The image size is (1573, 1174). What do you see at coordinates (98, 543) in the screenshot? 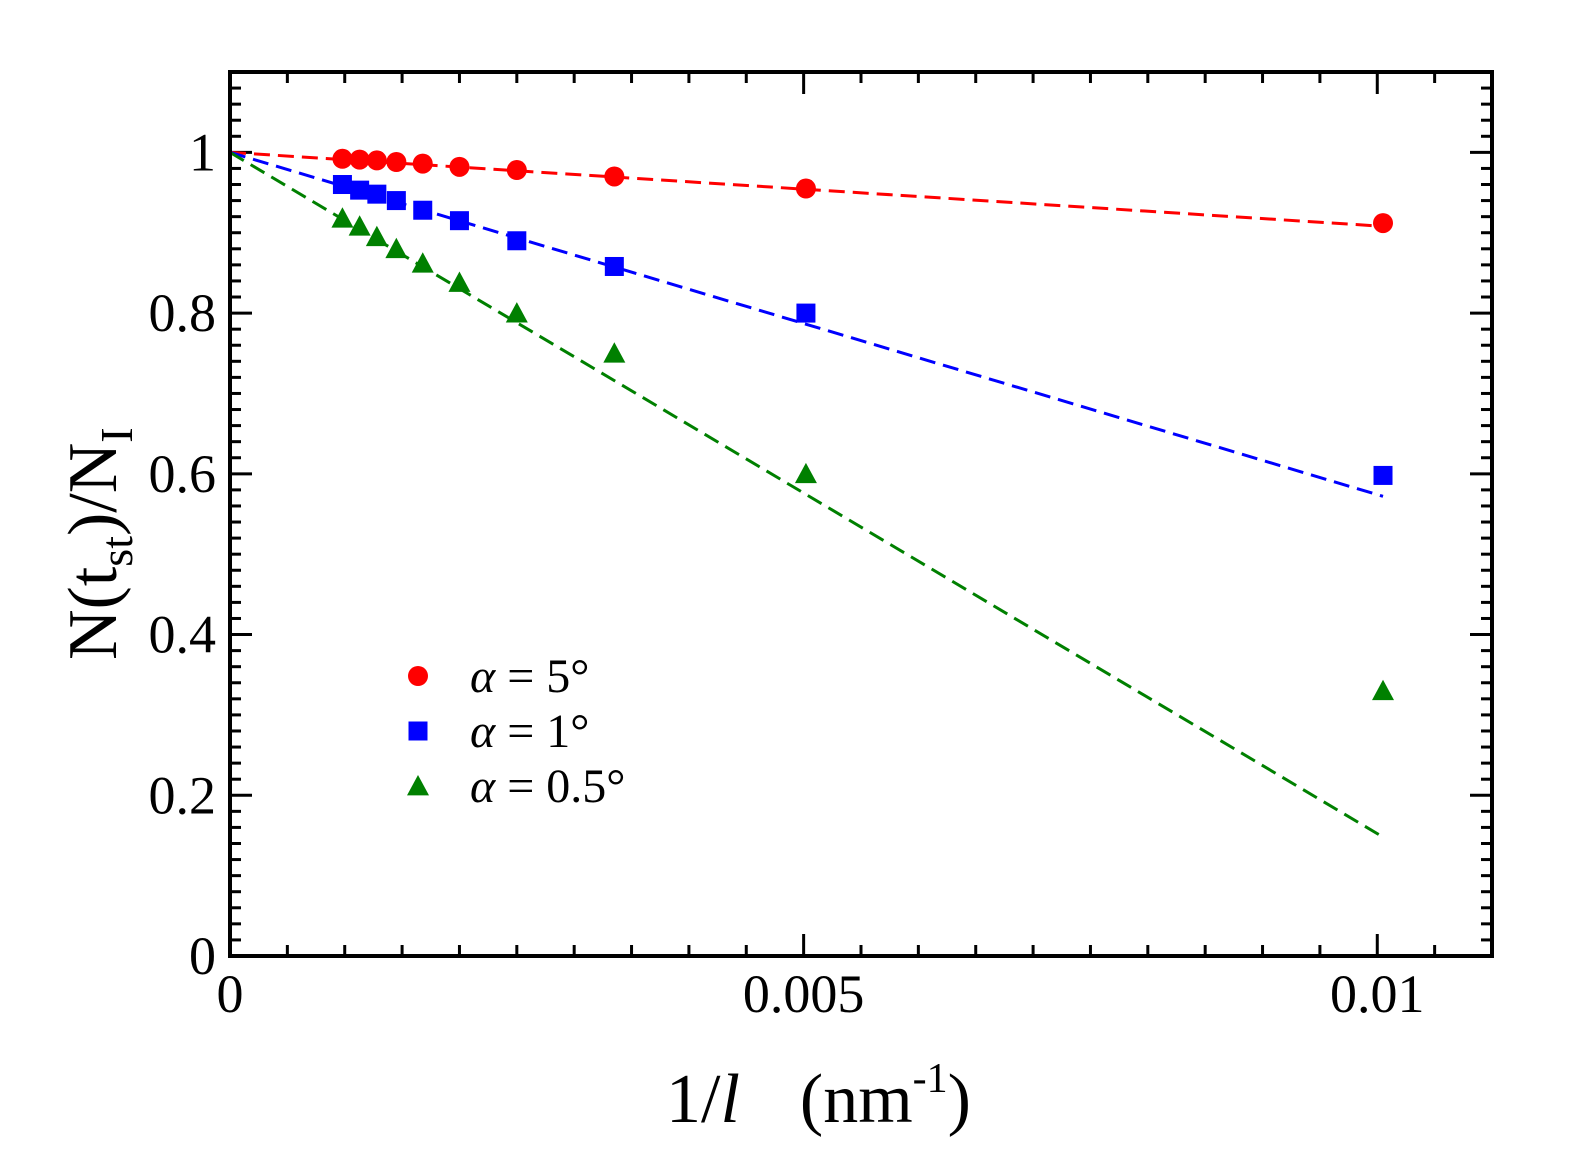
I see `y-axis-title: N(tst)/NI` at bounding box center [98, 543].